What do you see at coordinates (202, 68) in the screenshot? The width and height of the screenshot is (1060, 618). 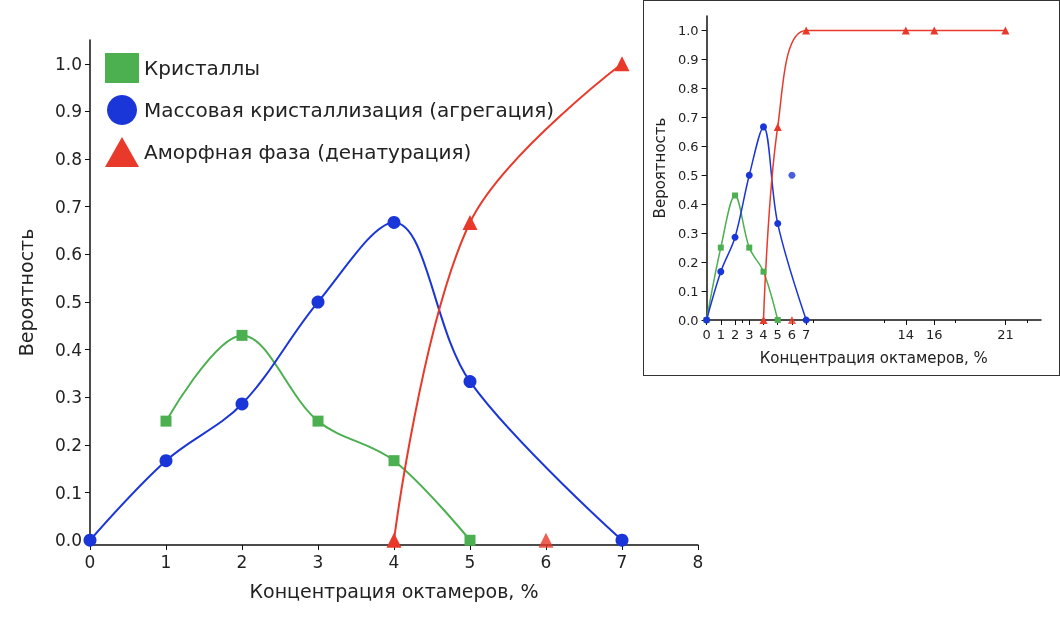 I see `legend-label: Кристаллы` at bounding box center [202, 68].